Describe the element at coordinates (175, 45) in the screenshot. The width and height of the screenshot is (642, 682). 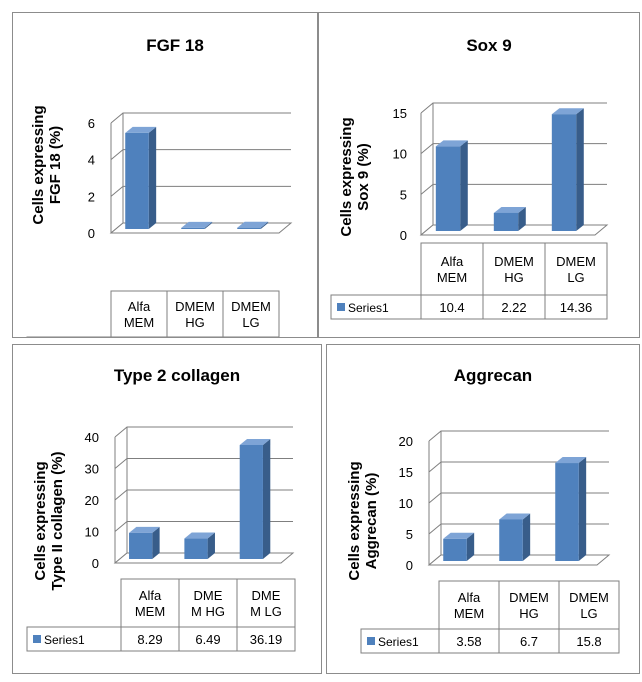
I see `chart-title: FGF 18` at that location.